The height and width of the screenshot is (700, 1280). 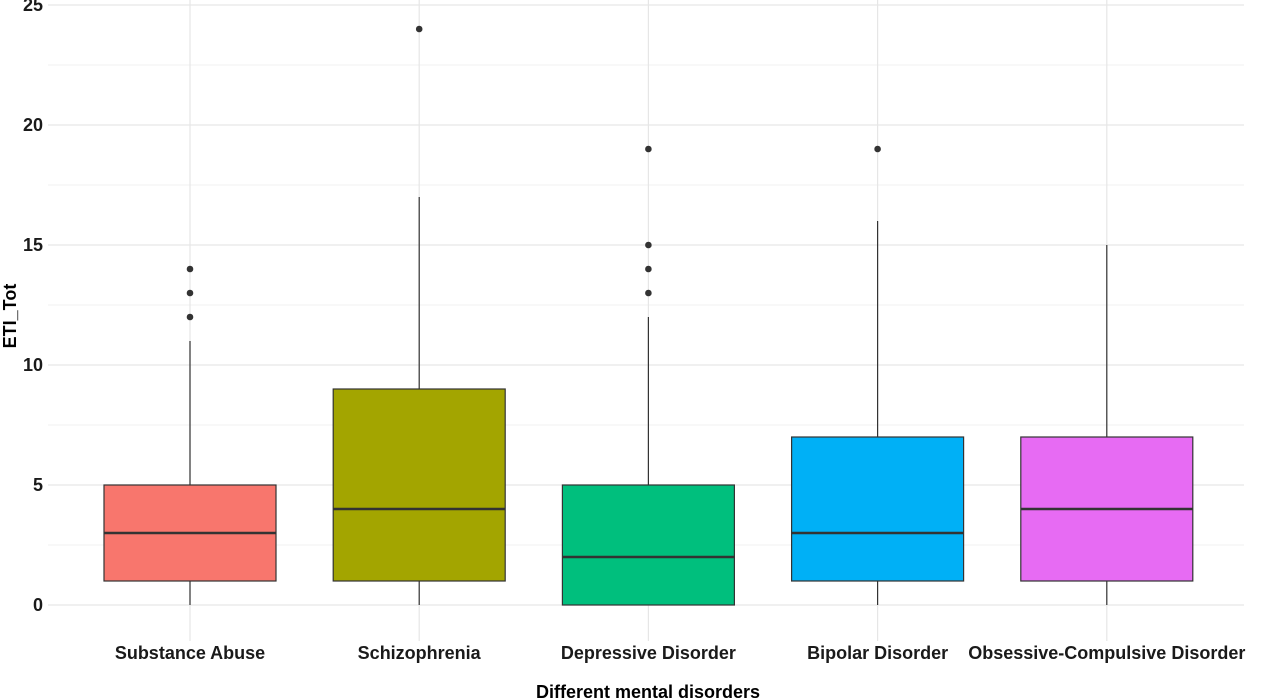 I want to click on y-tick-label: 10, so click(x=33, y=365).